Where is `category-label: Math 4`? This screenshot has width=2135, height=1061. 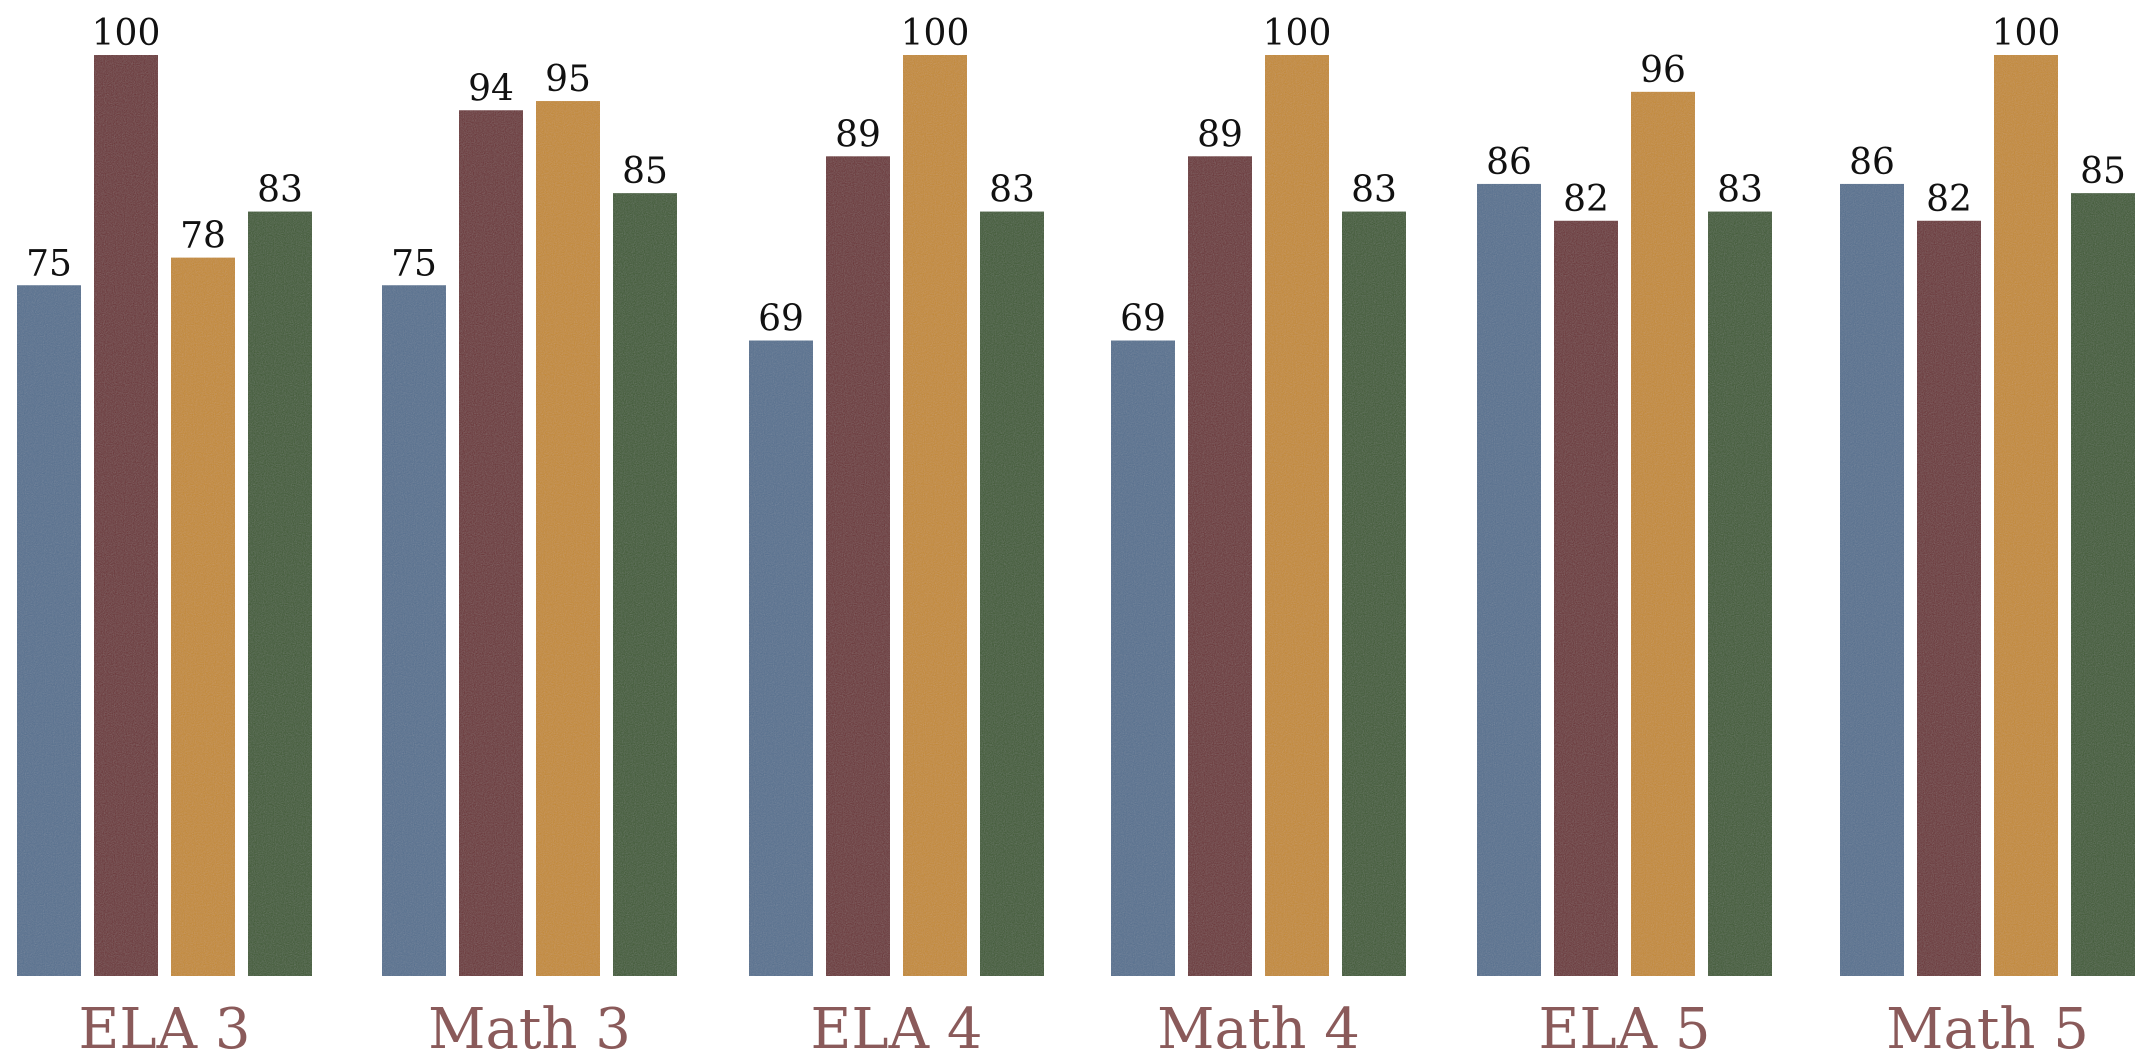 category-label: Math 4 is located at coordinates (1258, 1029).